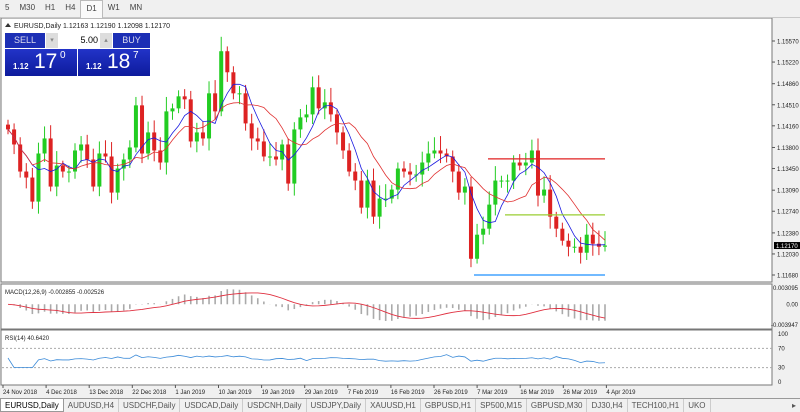 This screenshot has width=800, height=412. Describe the element at coordinates (788, 234) in the screenshot. I see `price-axis-label: 1.12380` at that location.